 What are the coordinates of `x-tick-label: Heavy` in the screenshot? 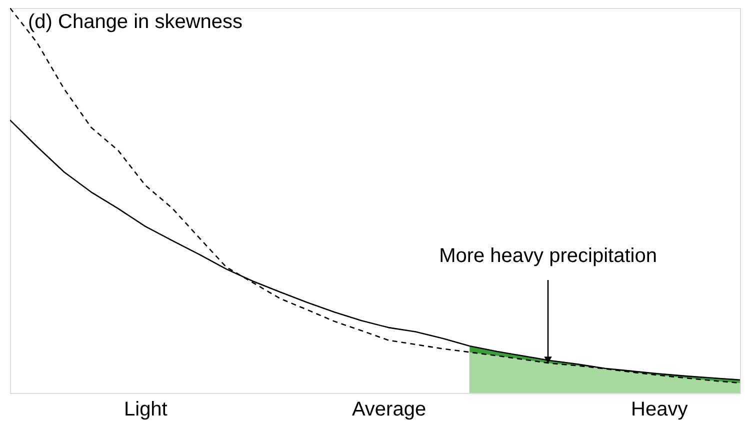 It's located at (659, 409).